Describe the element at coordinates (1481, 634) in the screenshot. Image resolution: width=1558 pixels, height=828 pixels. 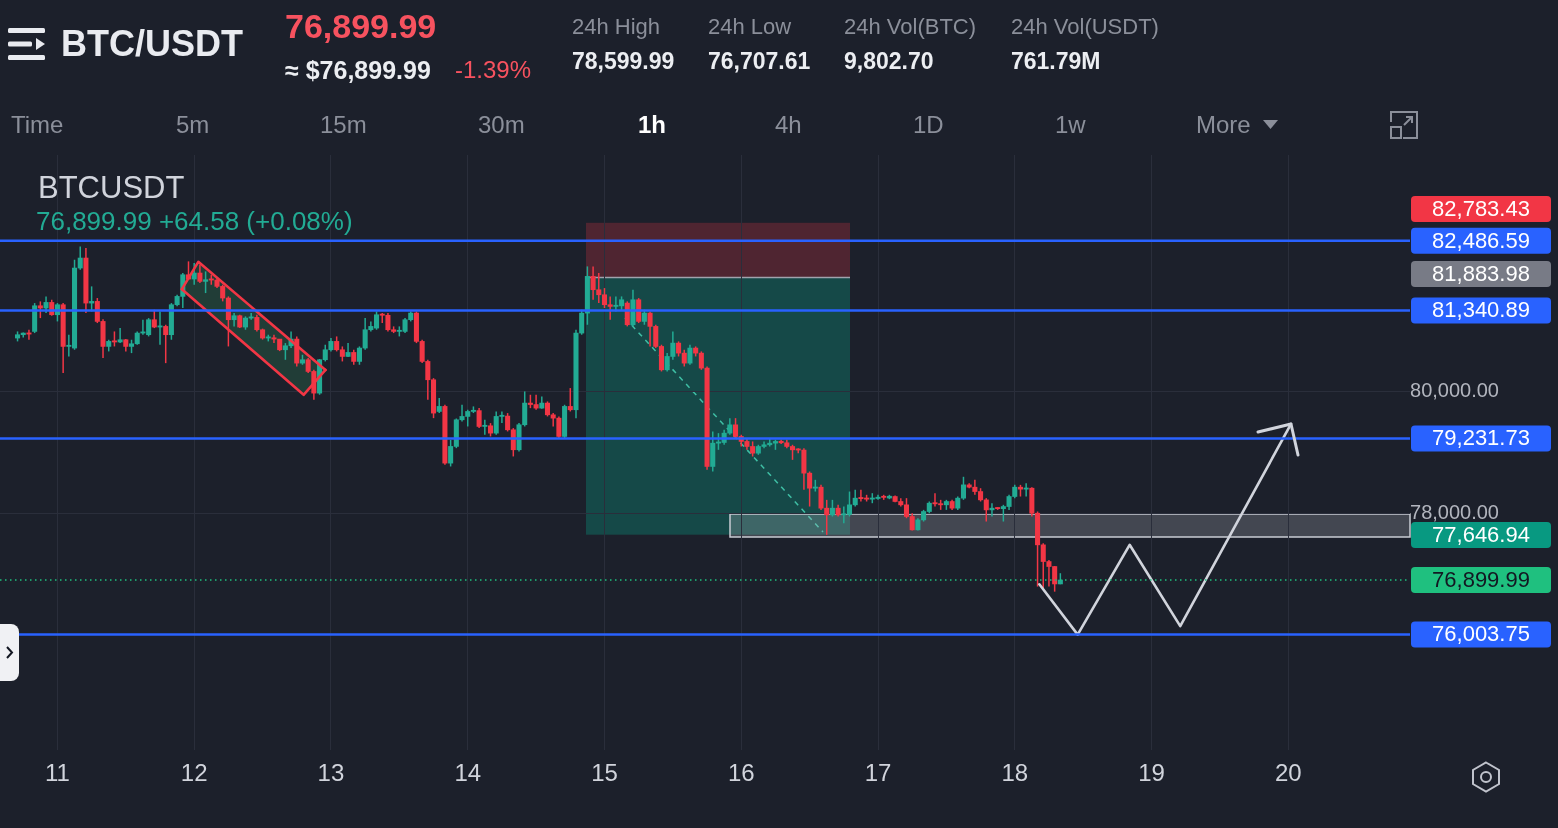
I see `ref-line-label: 76,003.75` at that location.